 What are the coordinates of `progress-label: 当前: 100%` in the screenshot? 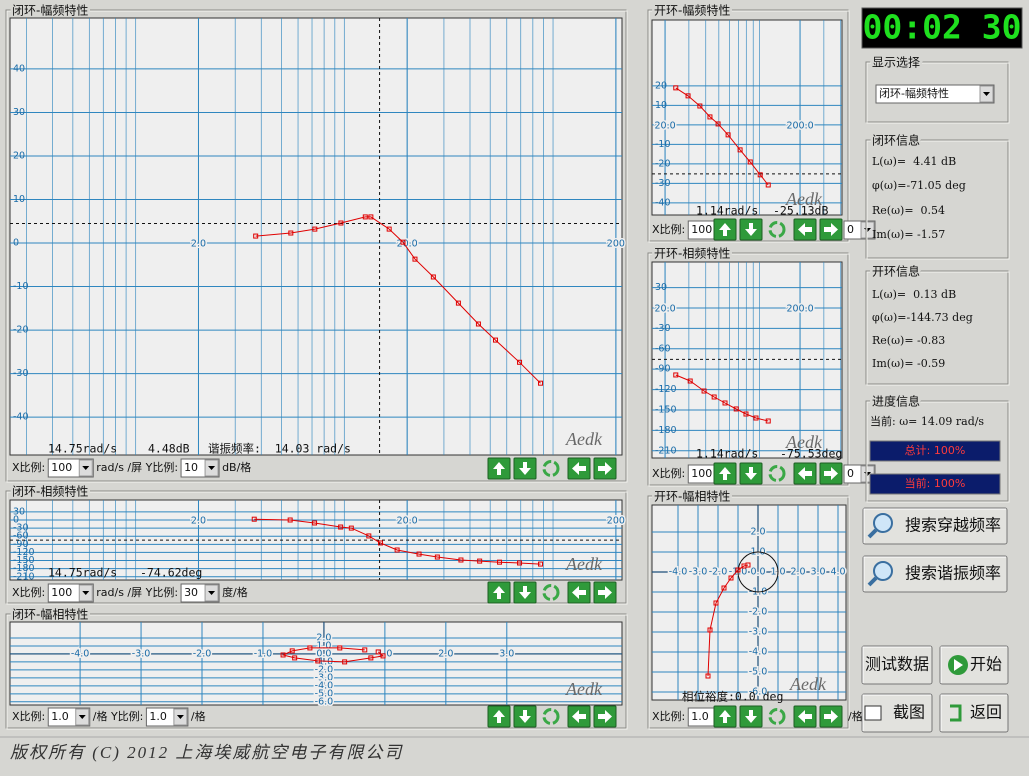 It's located at (935, 483).